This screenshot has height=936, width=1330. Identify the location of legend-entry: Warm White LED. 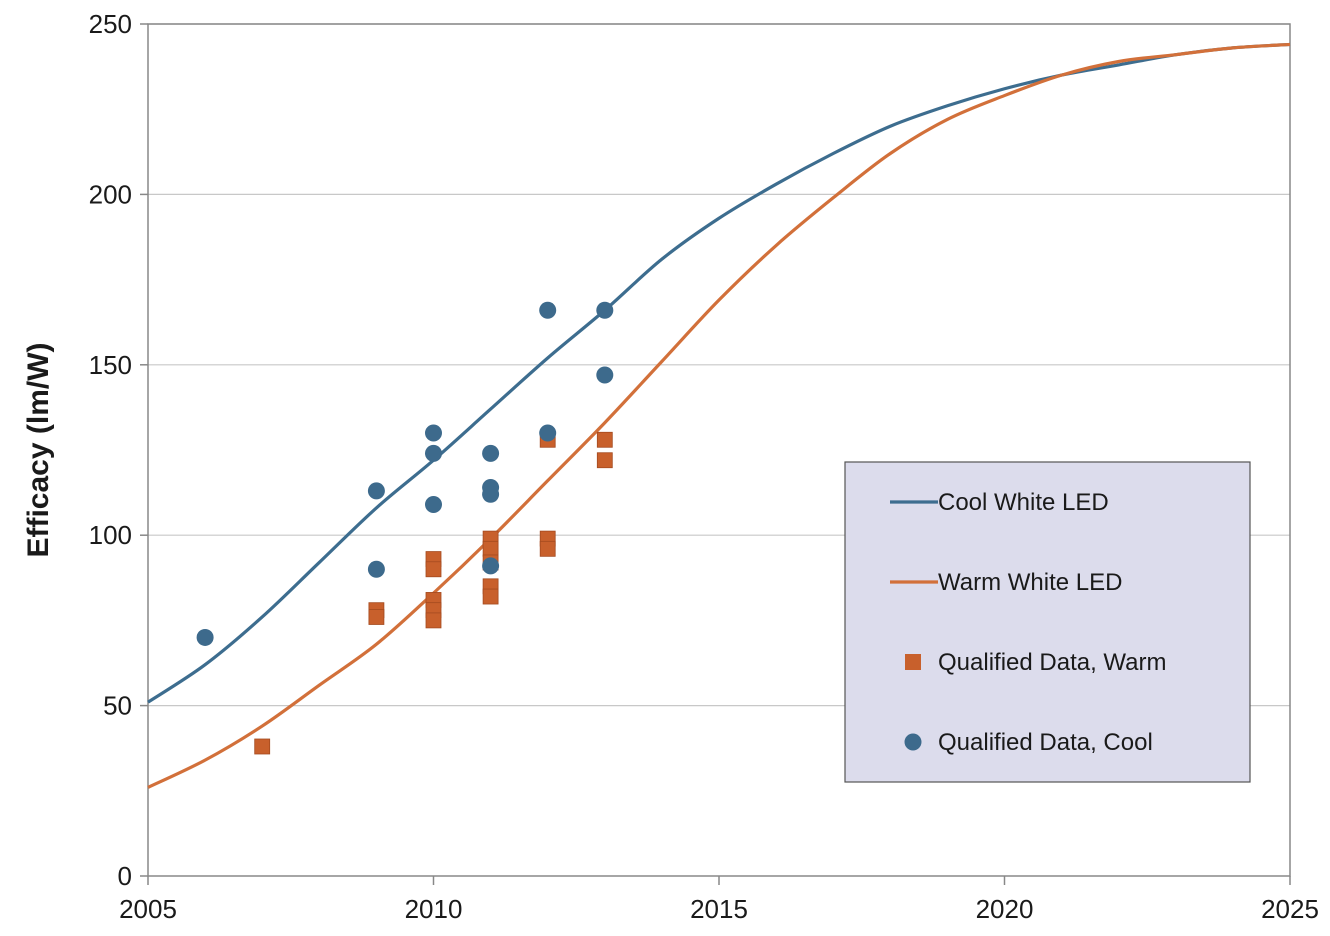
(1006, 582).